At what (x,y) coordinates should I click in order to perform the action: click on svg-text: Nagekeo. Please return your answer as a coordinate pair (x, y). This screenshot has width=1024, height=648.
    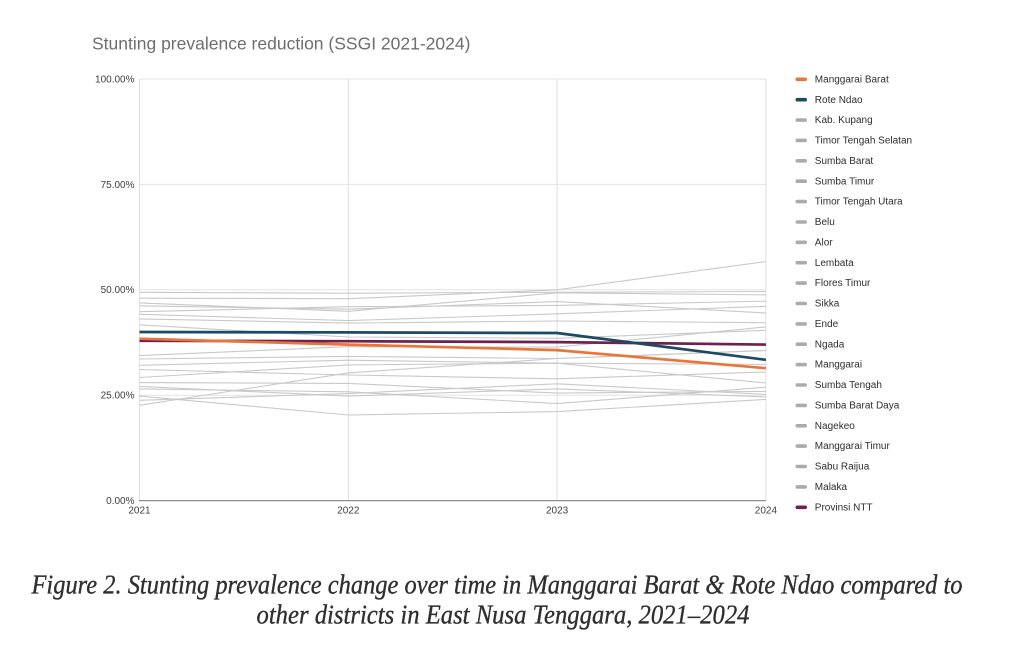
    Looking at the image, I should click on (835, 426).